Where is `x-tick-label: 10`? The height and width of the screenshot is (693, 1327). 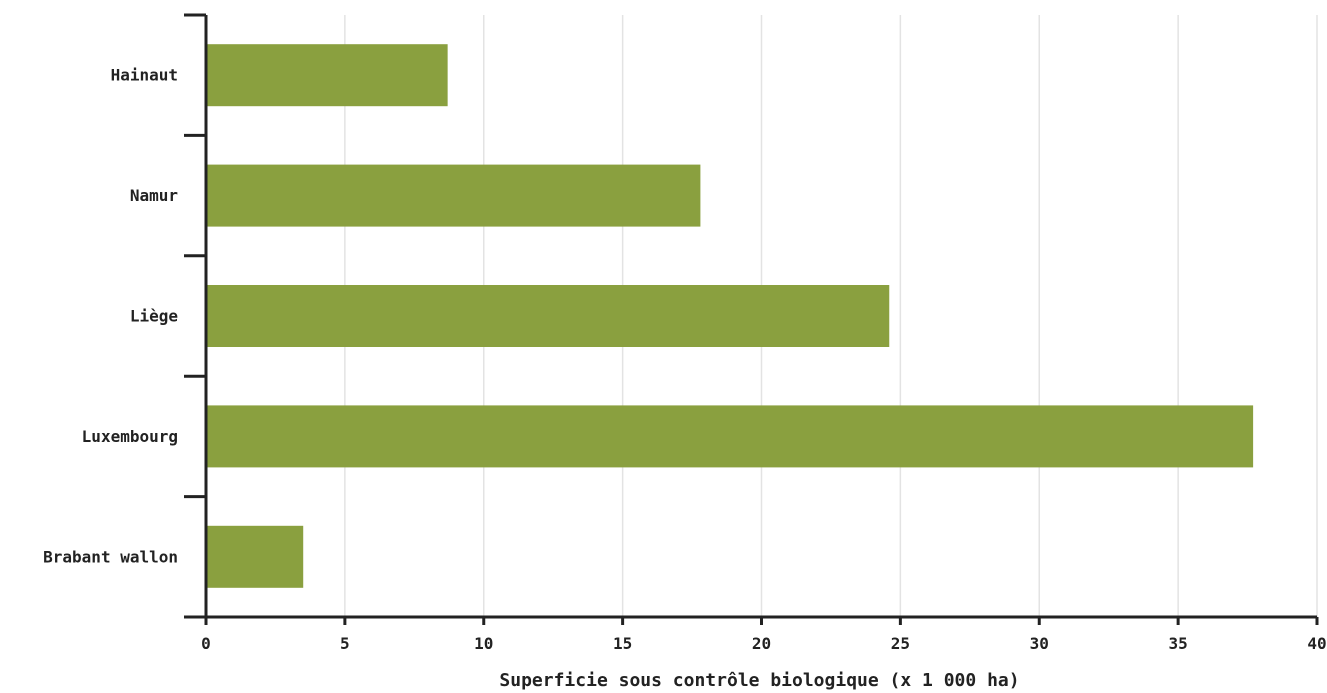 x-tick-label: 10 is located at coordinates (483, 643).